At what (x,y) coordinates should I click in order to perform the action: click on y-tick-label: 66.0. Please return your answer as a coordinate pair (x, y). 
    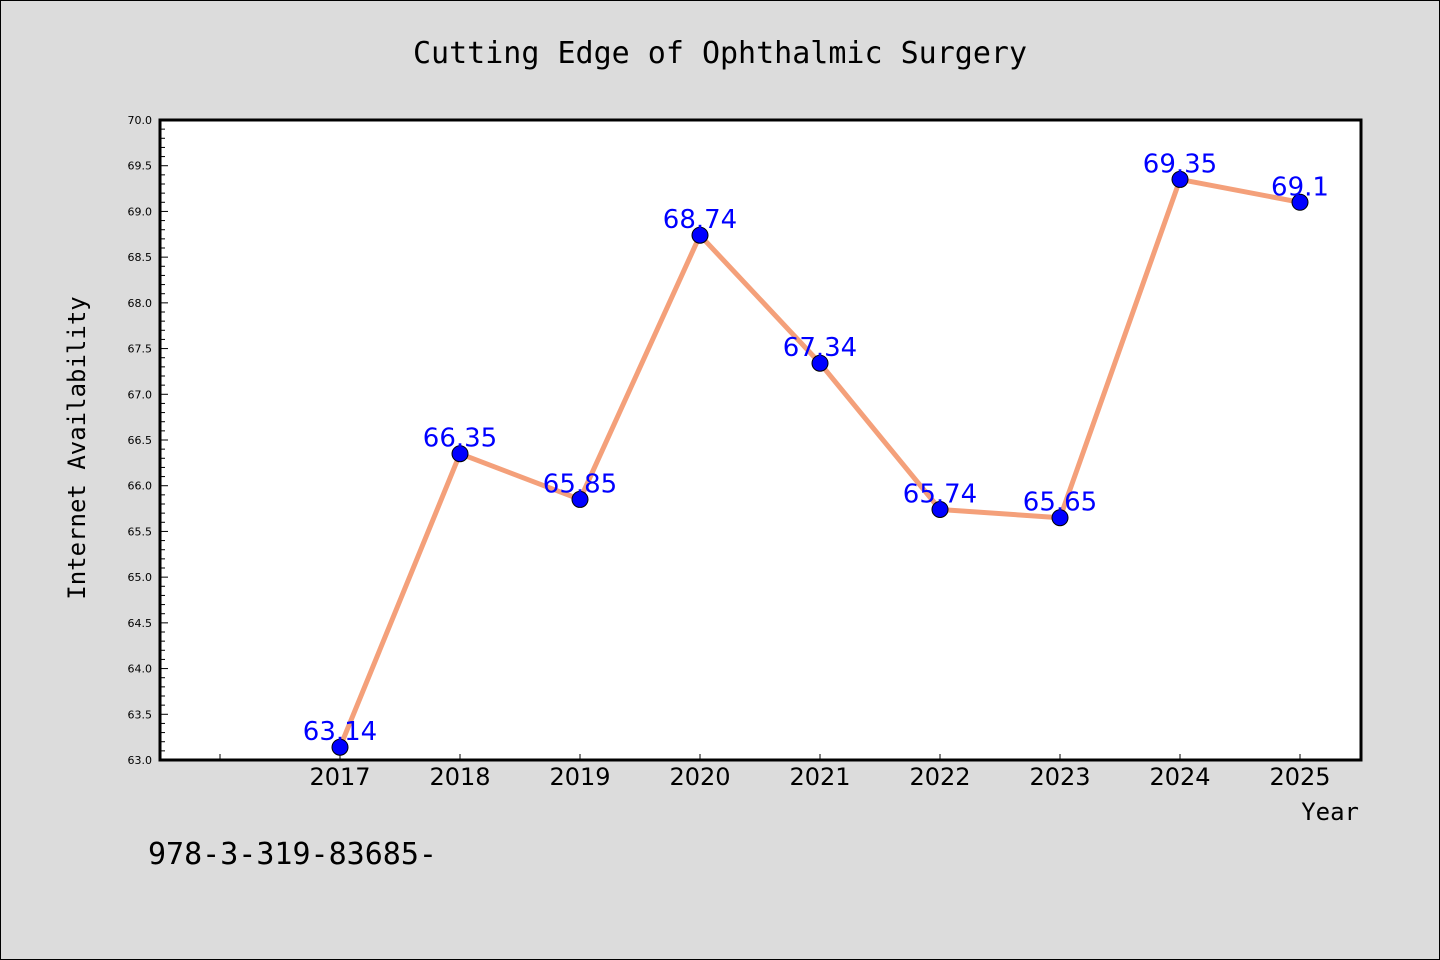
    Looking at the image, I should click on (140, 486).